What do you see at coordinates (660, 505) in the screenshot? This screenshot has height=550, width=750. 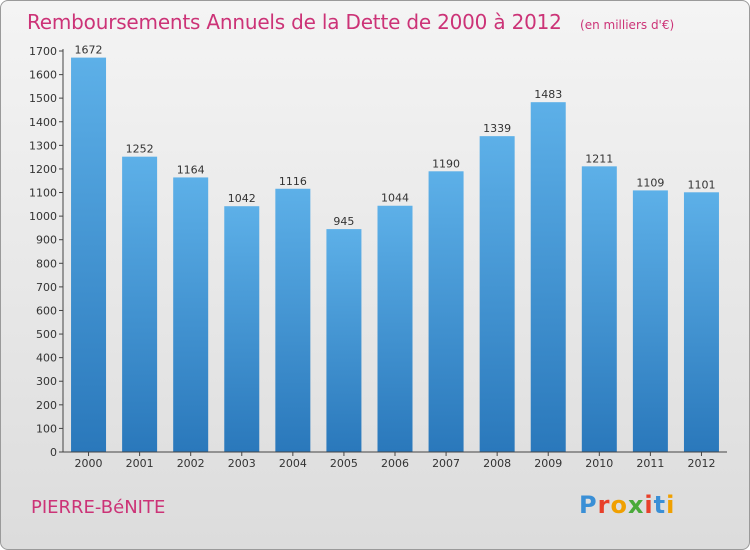 I see `logo-letter: t` at bounding box center [660, 505].